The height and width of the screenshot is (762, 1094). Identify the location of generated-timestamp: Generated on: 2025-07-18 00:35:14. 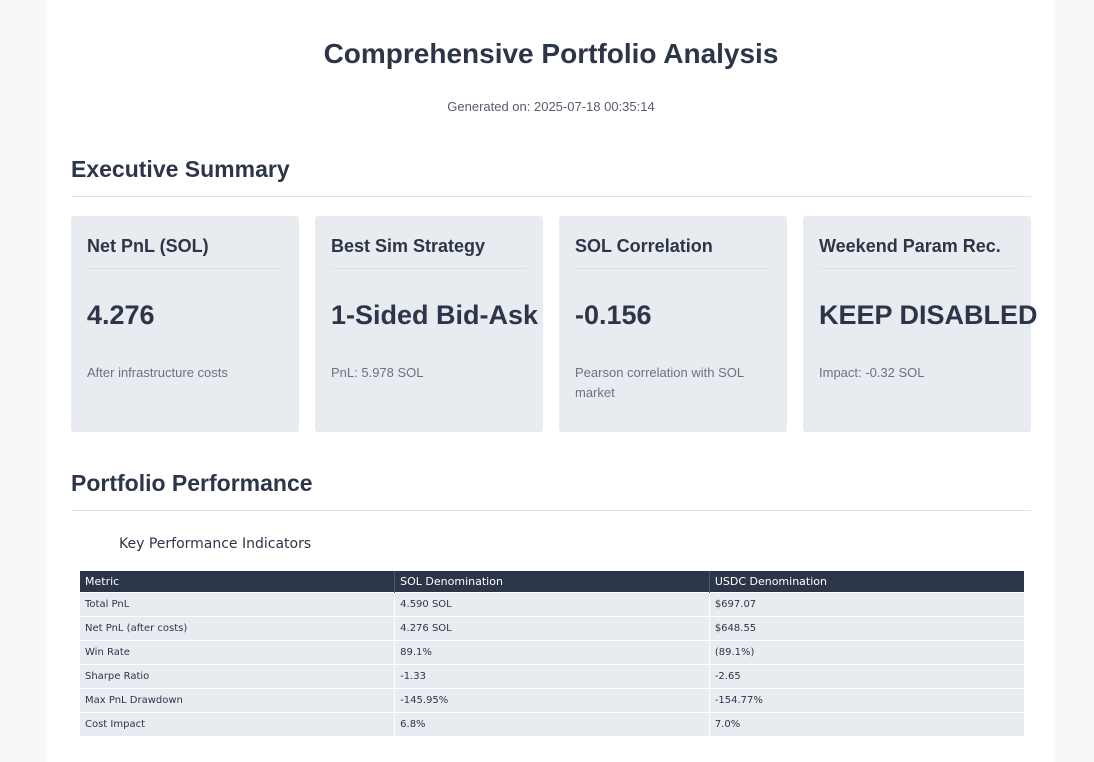
(551, 106).